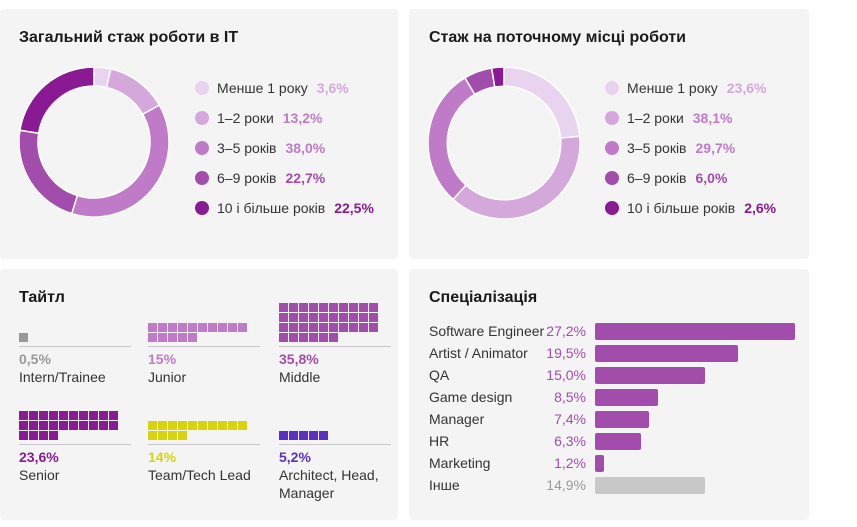 This screenshot has height=527, width=857. I want to click on legend-value: 38,1%, so click(712, 118).